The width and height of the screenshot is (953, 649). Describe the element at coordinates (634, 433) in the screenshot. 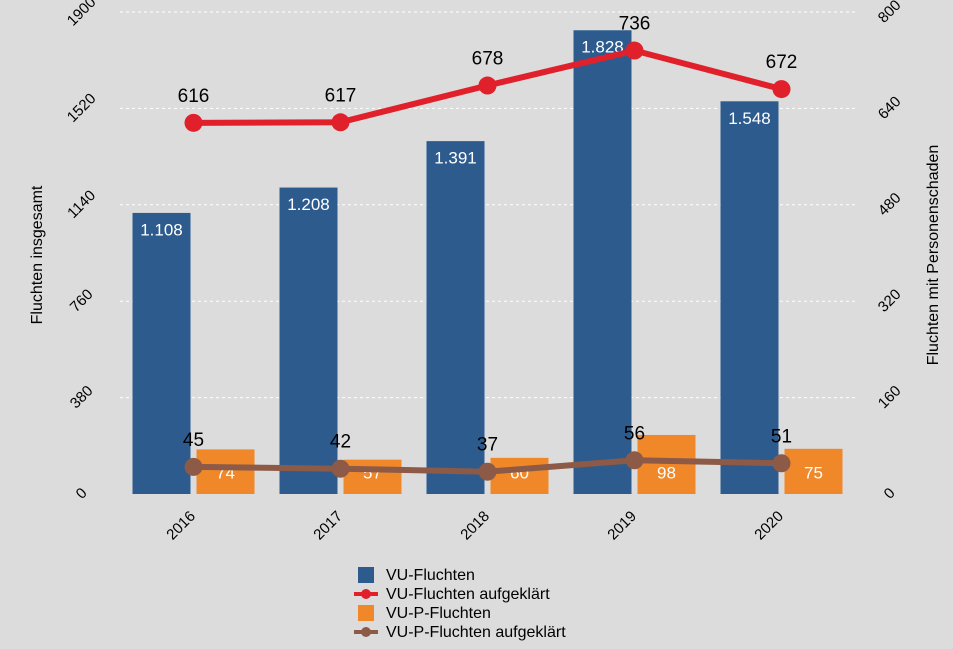

I see `data-label: 56` at that location.